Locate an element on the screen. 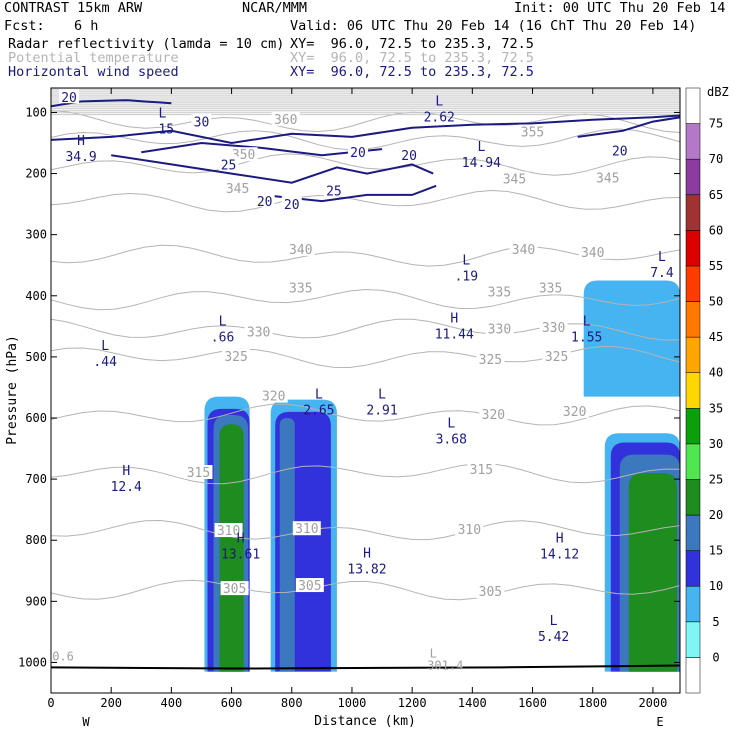 Image resolution: width=740 pixels, height=740 pixels. colorbar-label: 45 is located at coordinates (716, 337).